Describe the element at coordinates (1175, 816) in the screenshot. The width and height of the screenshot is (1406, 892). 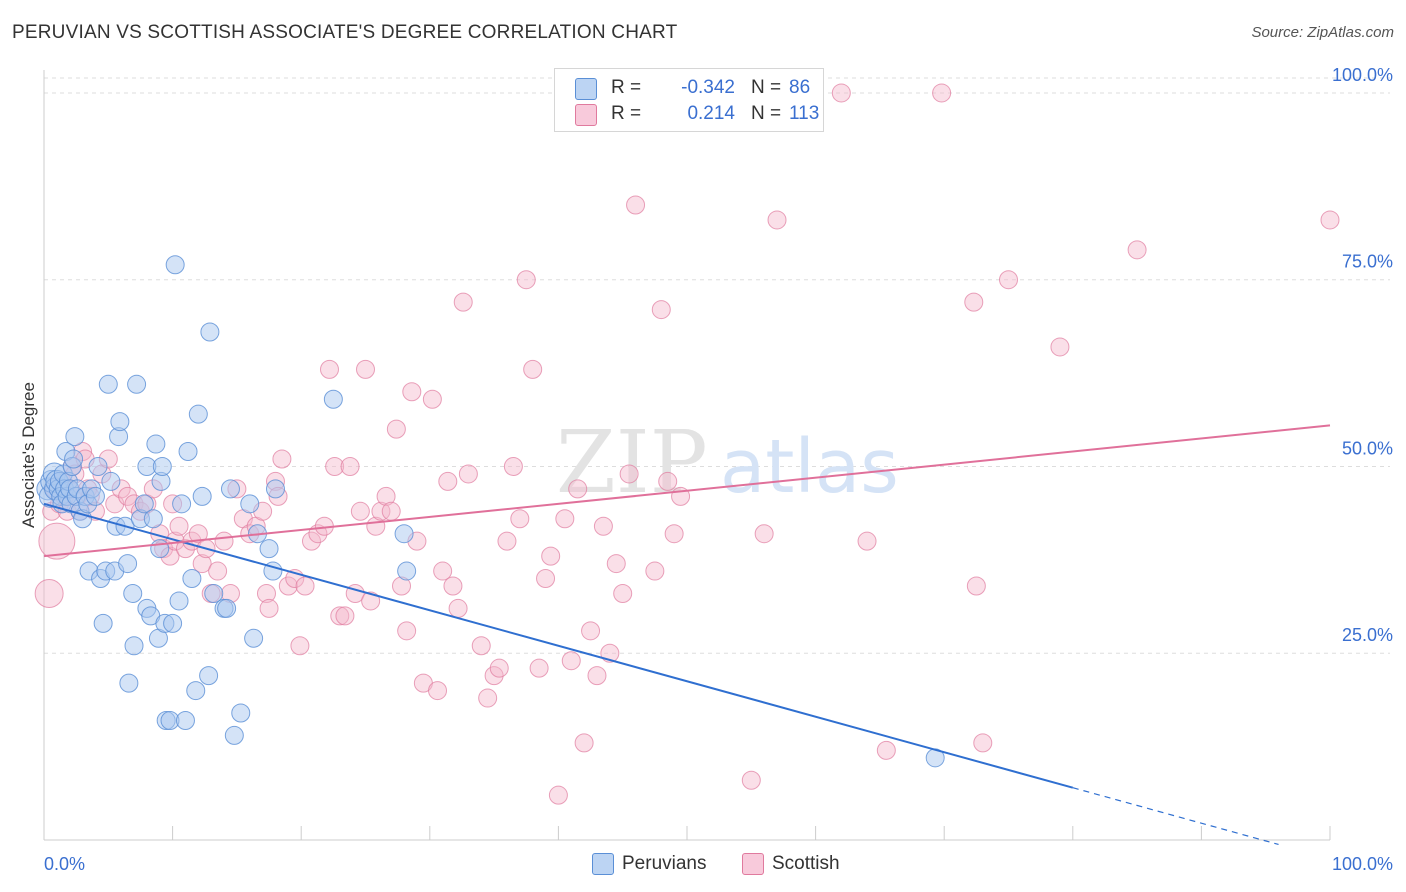
I see `peruvians-trend-extension` at that location.